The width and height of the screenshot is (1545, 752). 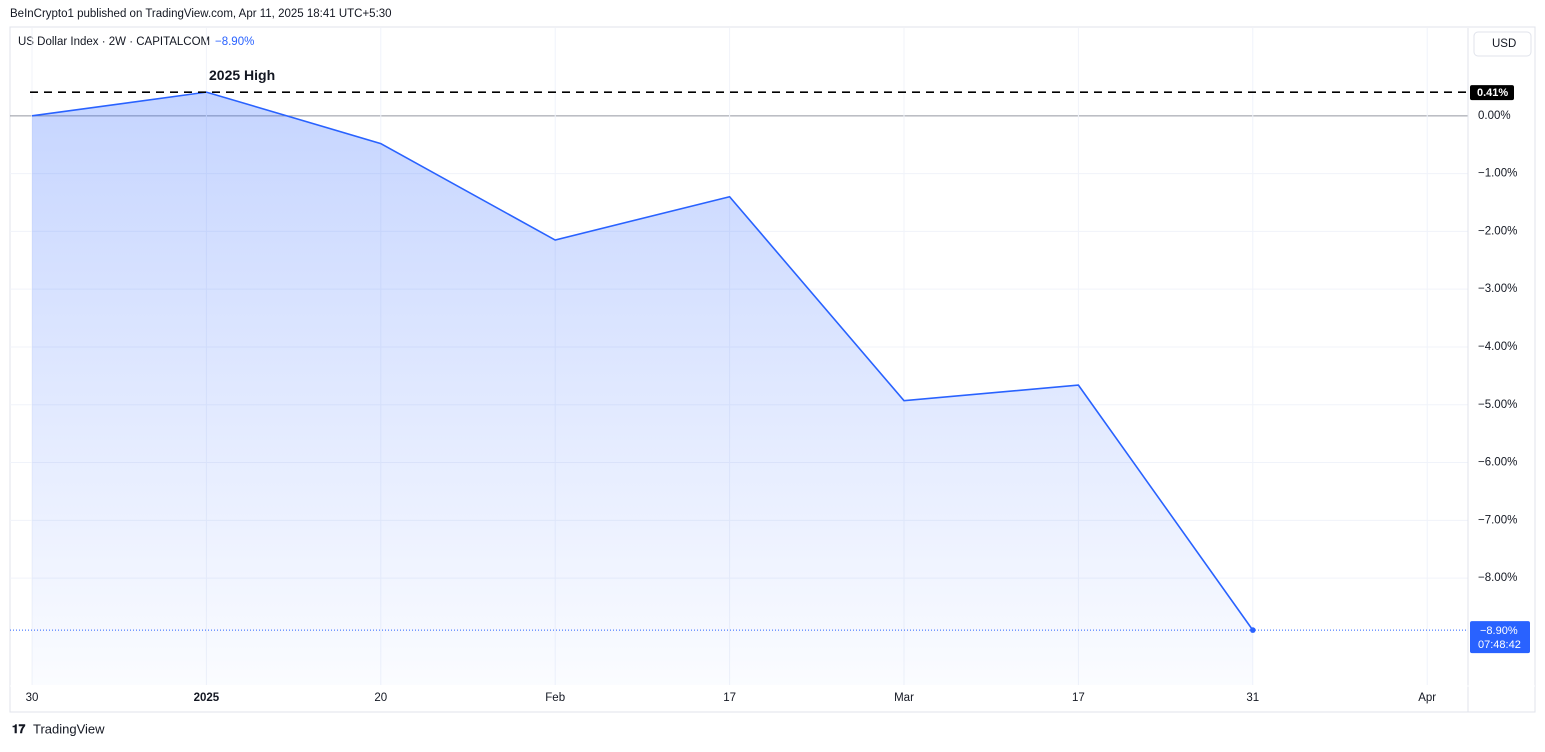 What do you see at coordinates (1497, 463) in the screenshot?
I see `y-tick-label: −6.00%` at bounding box center [1497, 463].